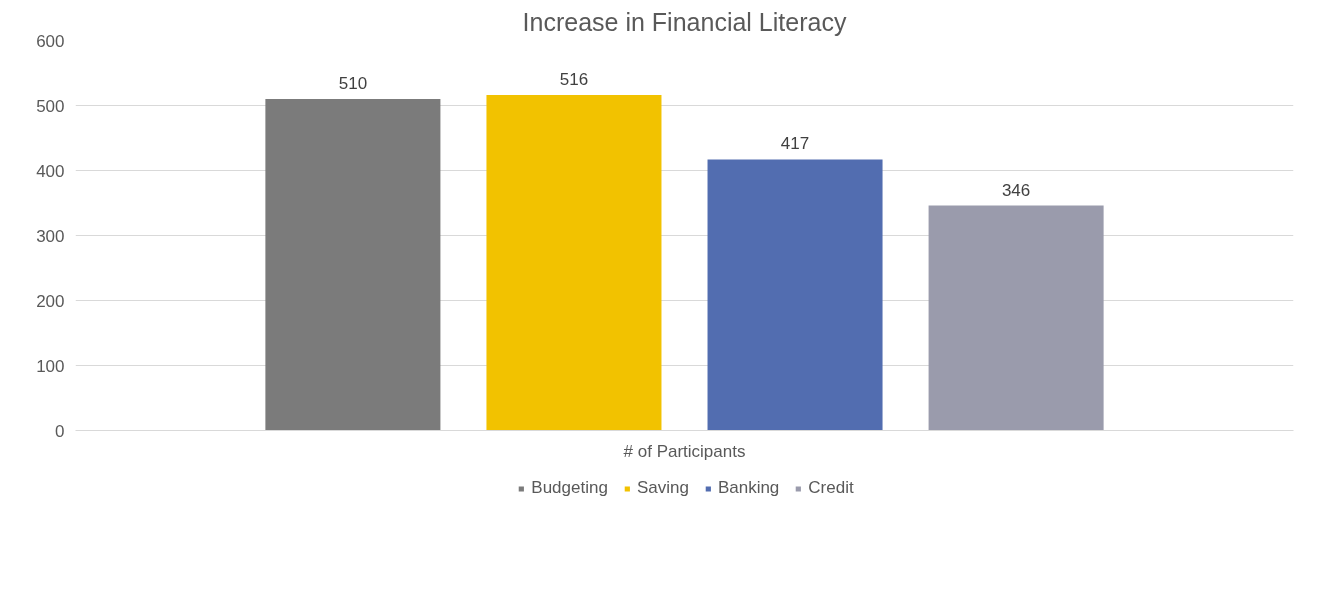 The image size is (1331, 614). Describe the element at coordinates (795, 144) in the screenshot. I see `data-label: 417` at that location.